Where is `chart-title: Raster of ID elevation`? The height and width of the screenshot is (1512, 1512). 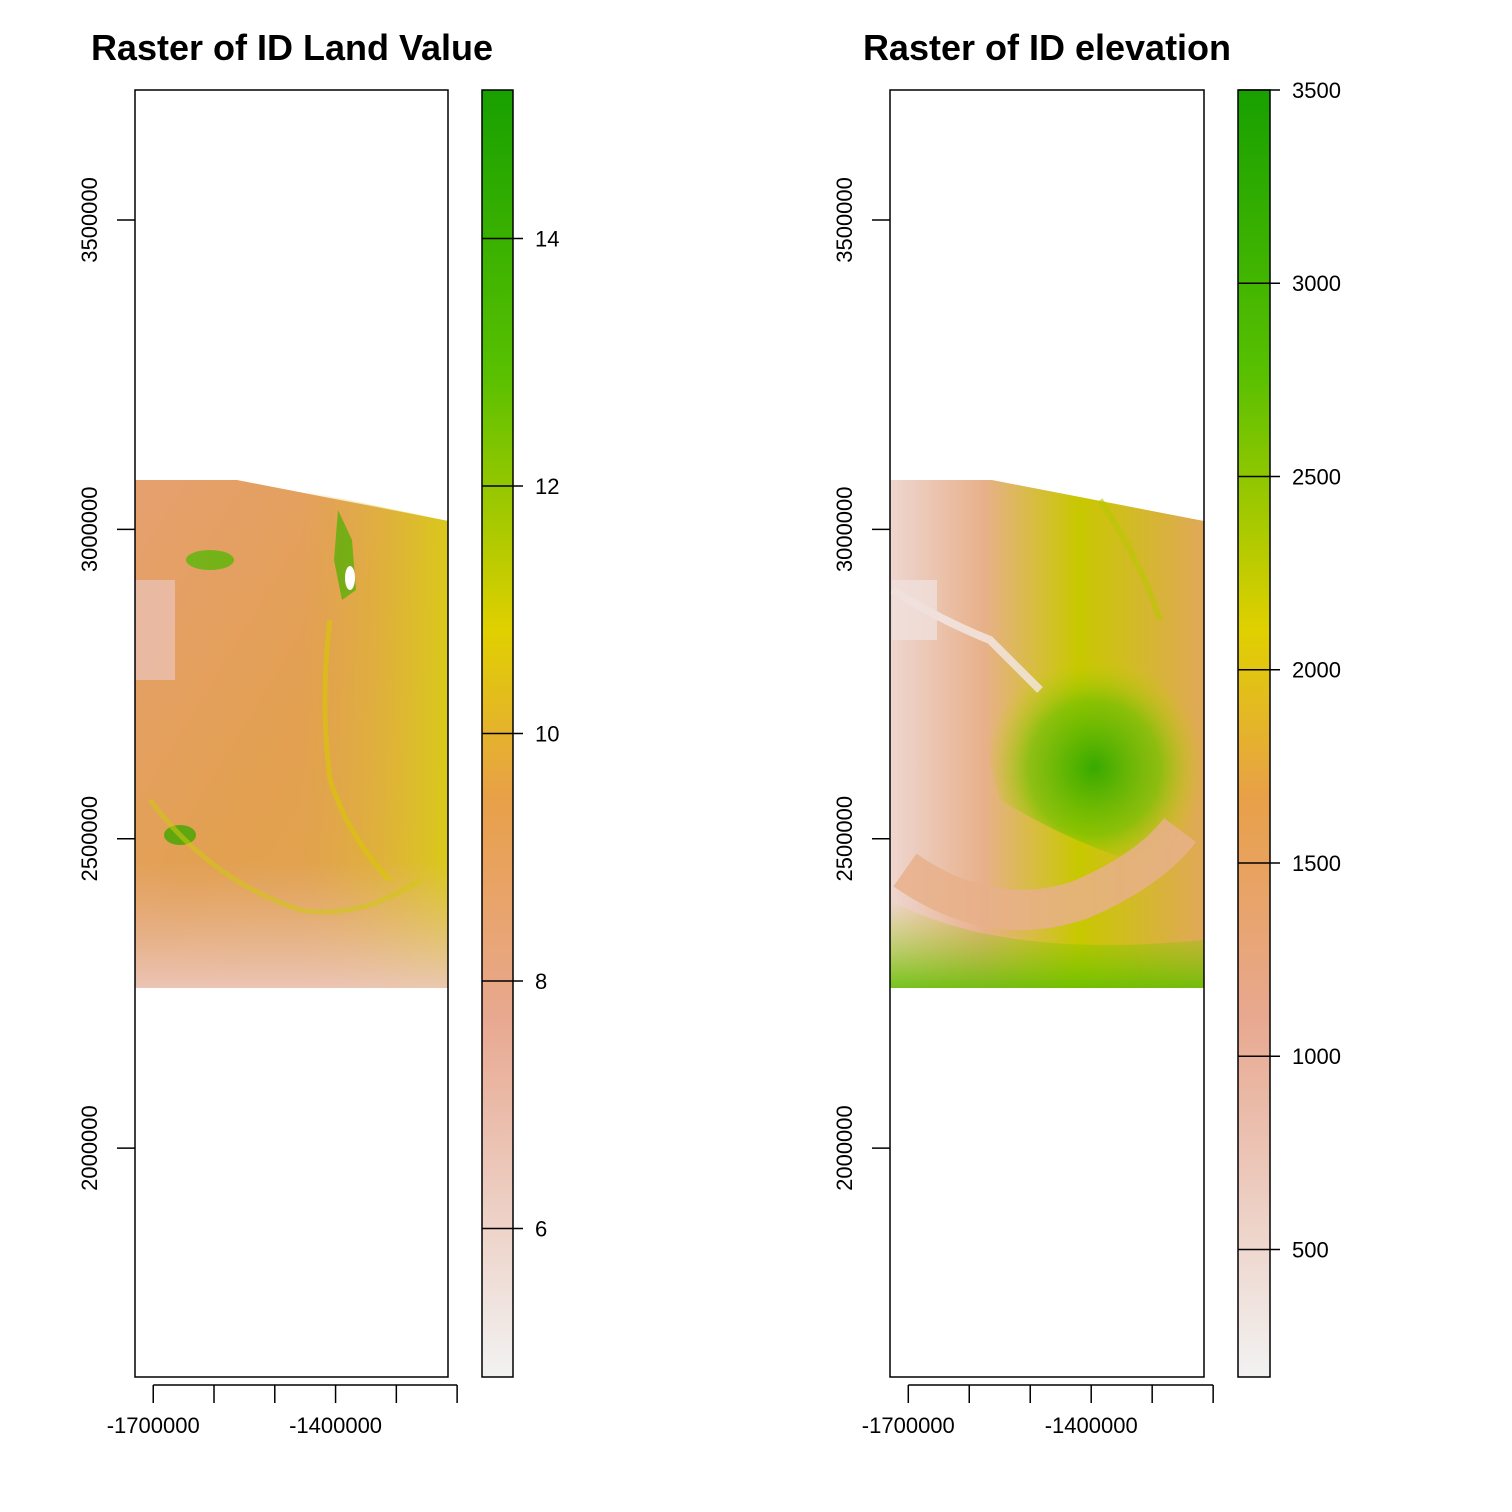
chart-title: Raster of ID elevation is located at coordinates (1047, 47).